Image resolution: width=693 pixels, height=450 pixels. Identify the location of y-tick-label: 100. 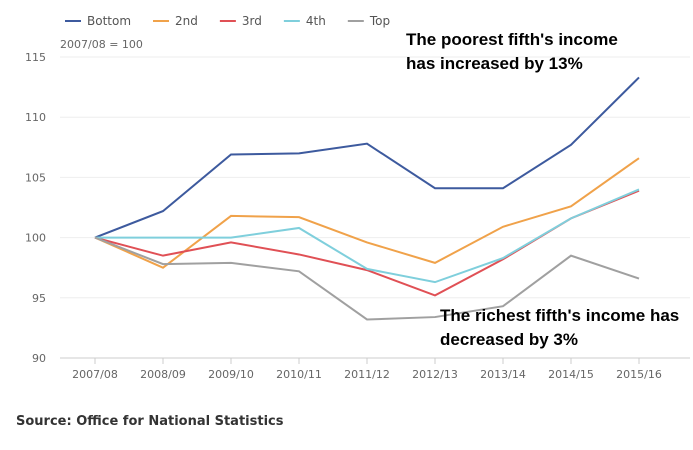
(35, 238).